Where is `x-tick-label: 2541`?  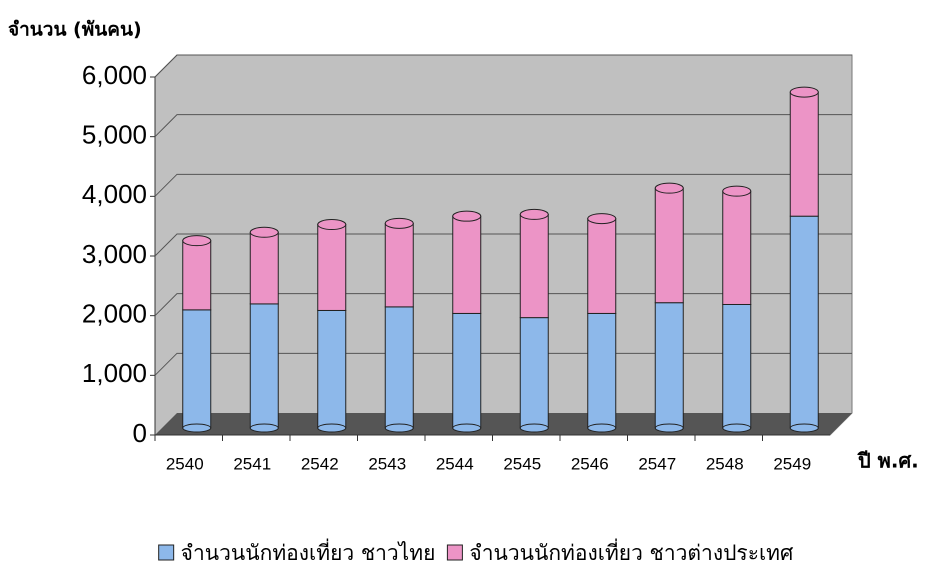 x-tick-label: 2541 is located at coordinates (252, 463).